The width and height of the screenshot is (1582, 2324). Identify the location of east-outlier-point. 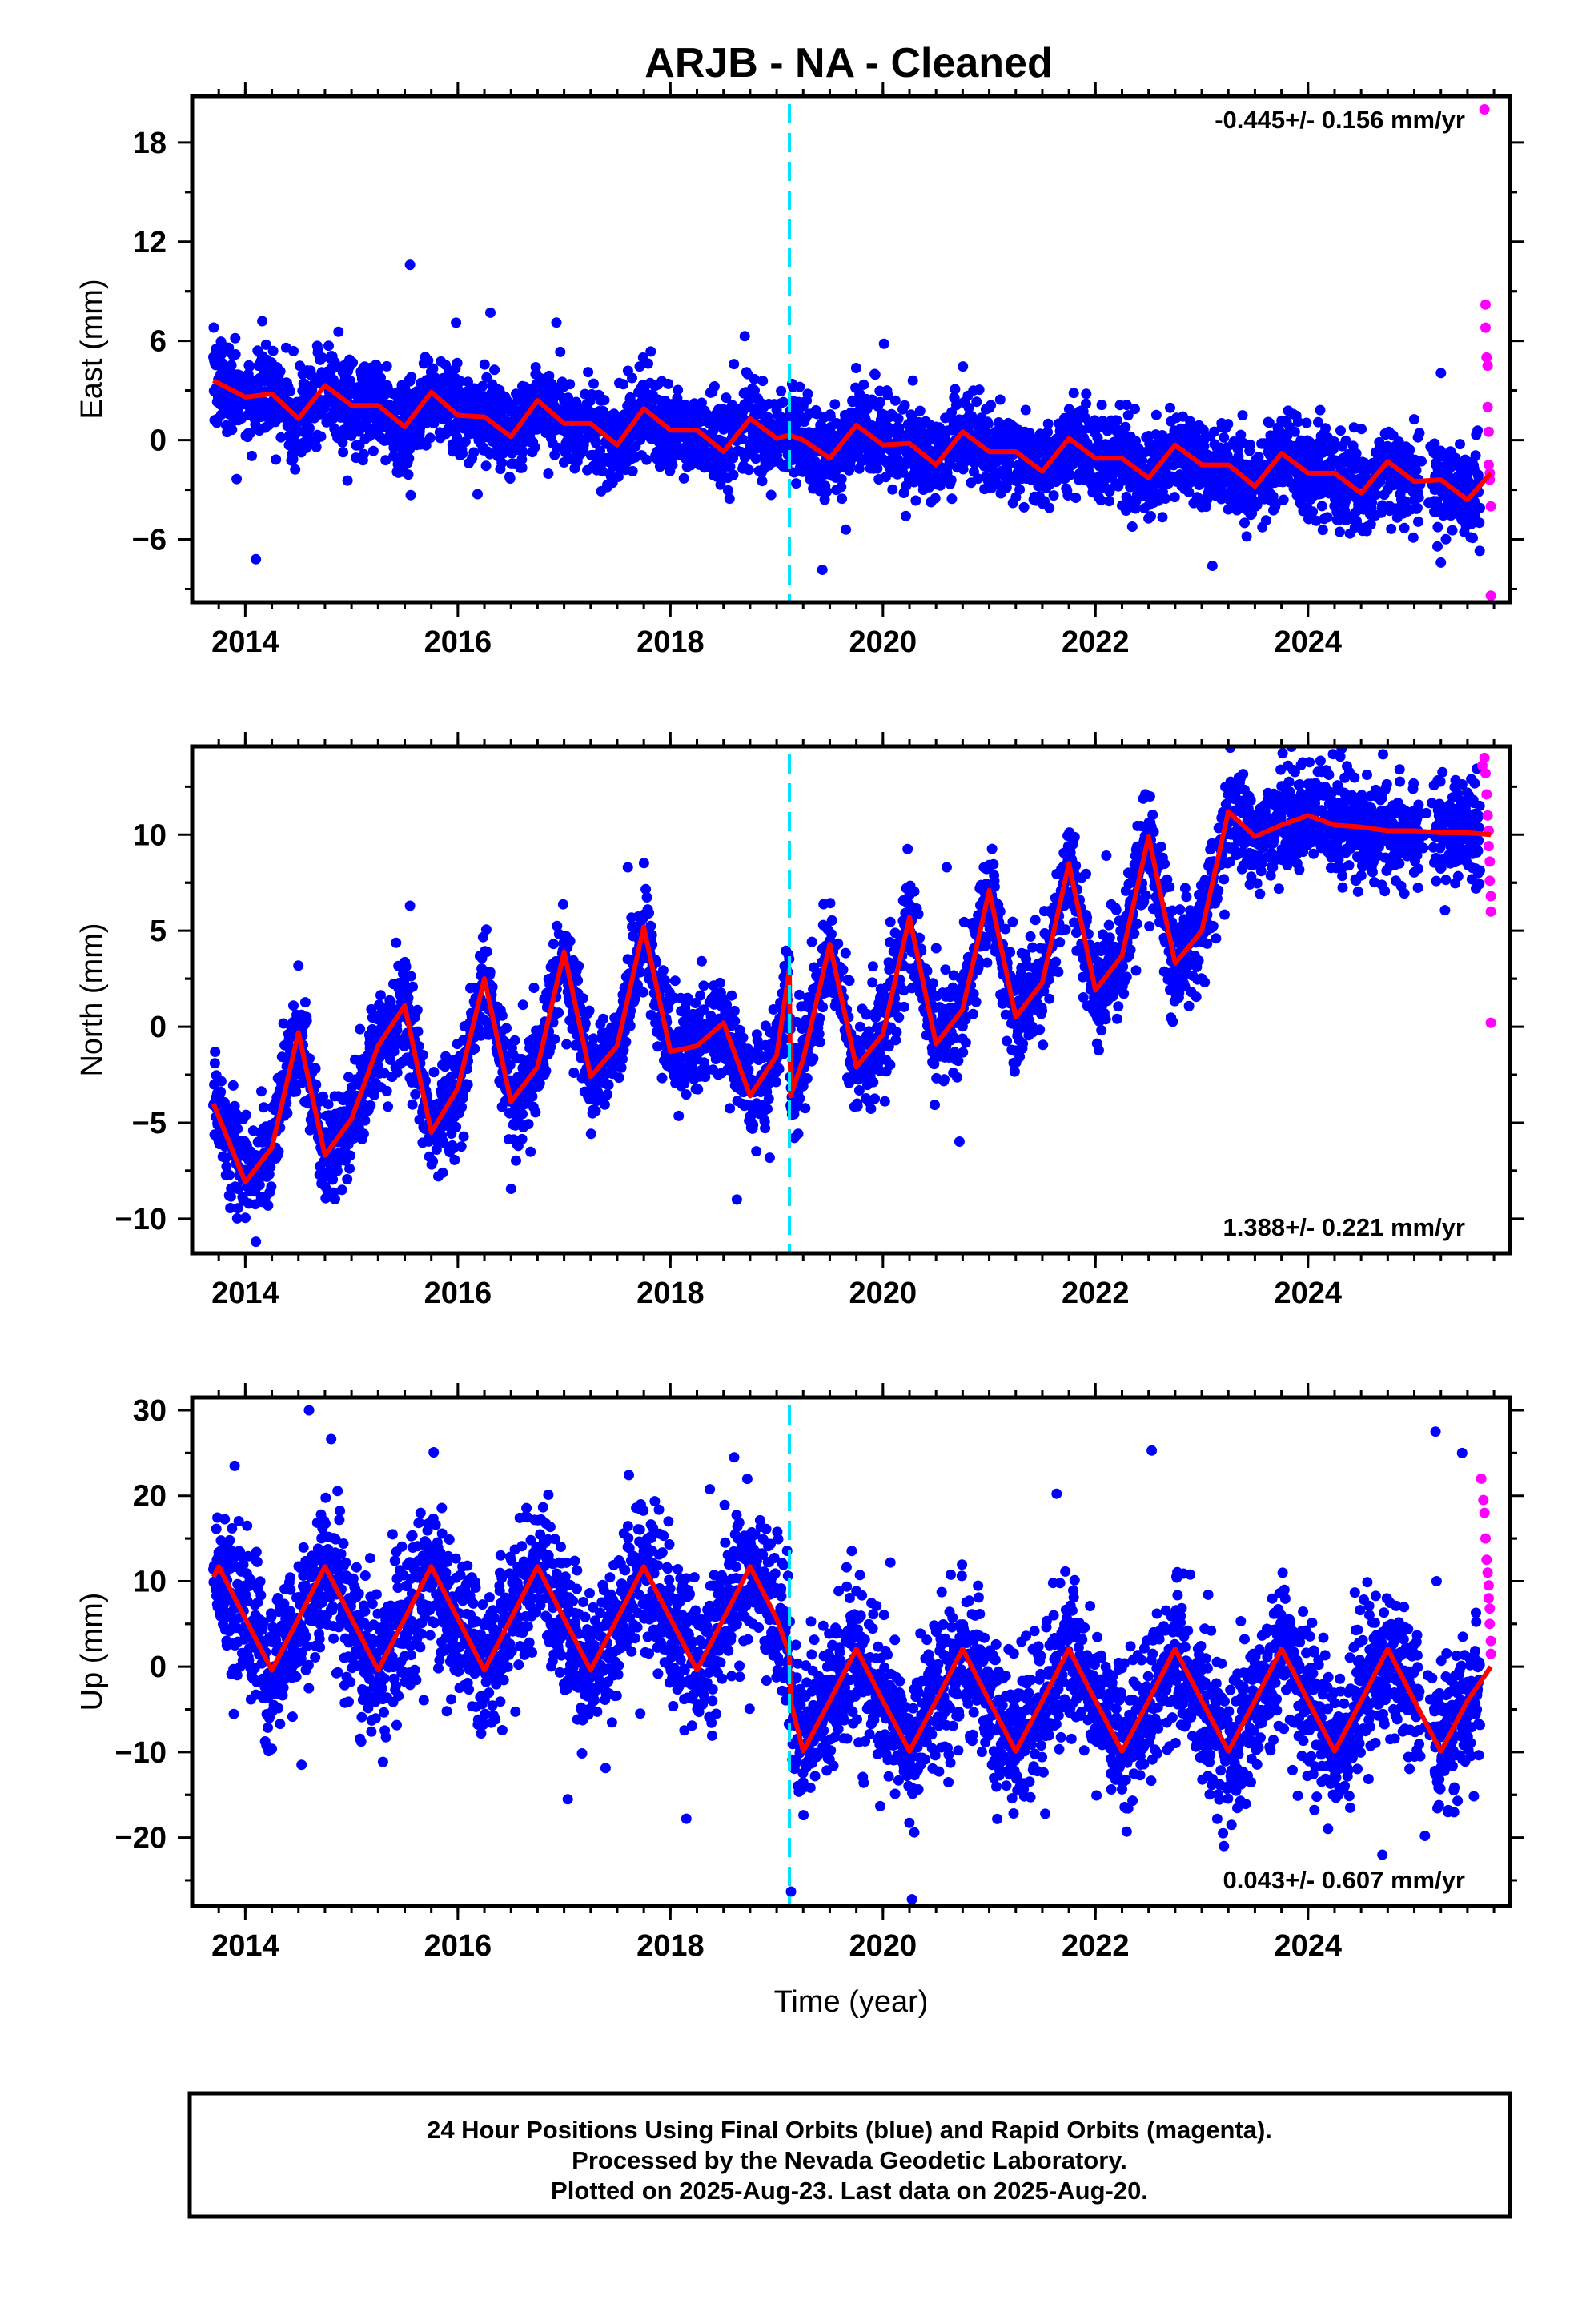
(410, 265).